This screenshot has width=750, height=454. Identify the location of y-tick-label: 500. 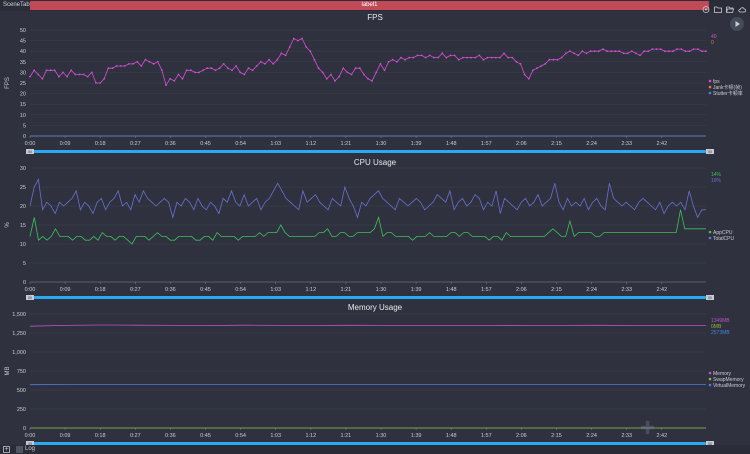
(21, 391).